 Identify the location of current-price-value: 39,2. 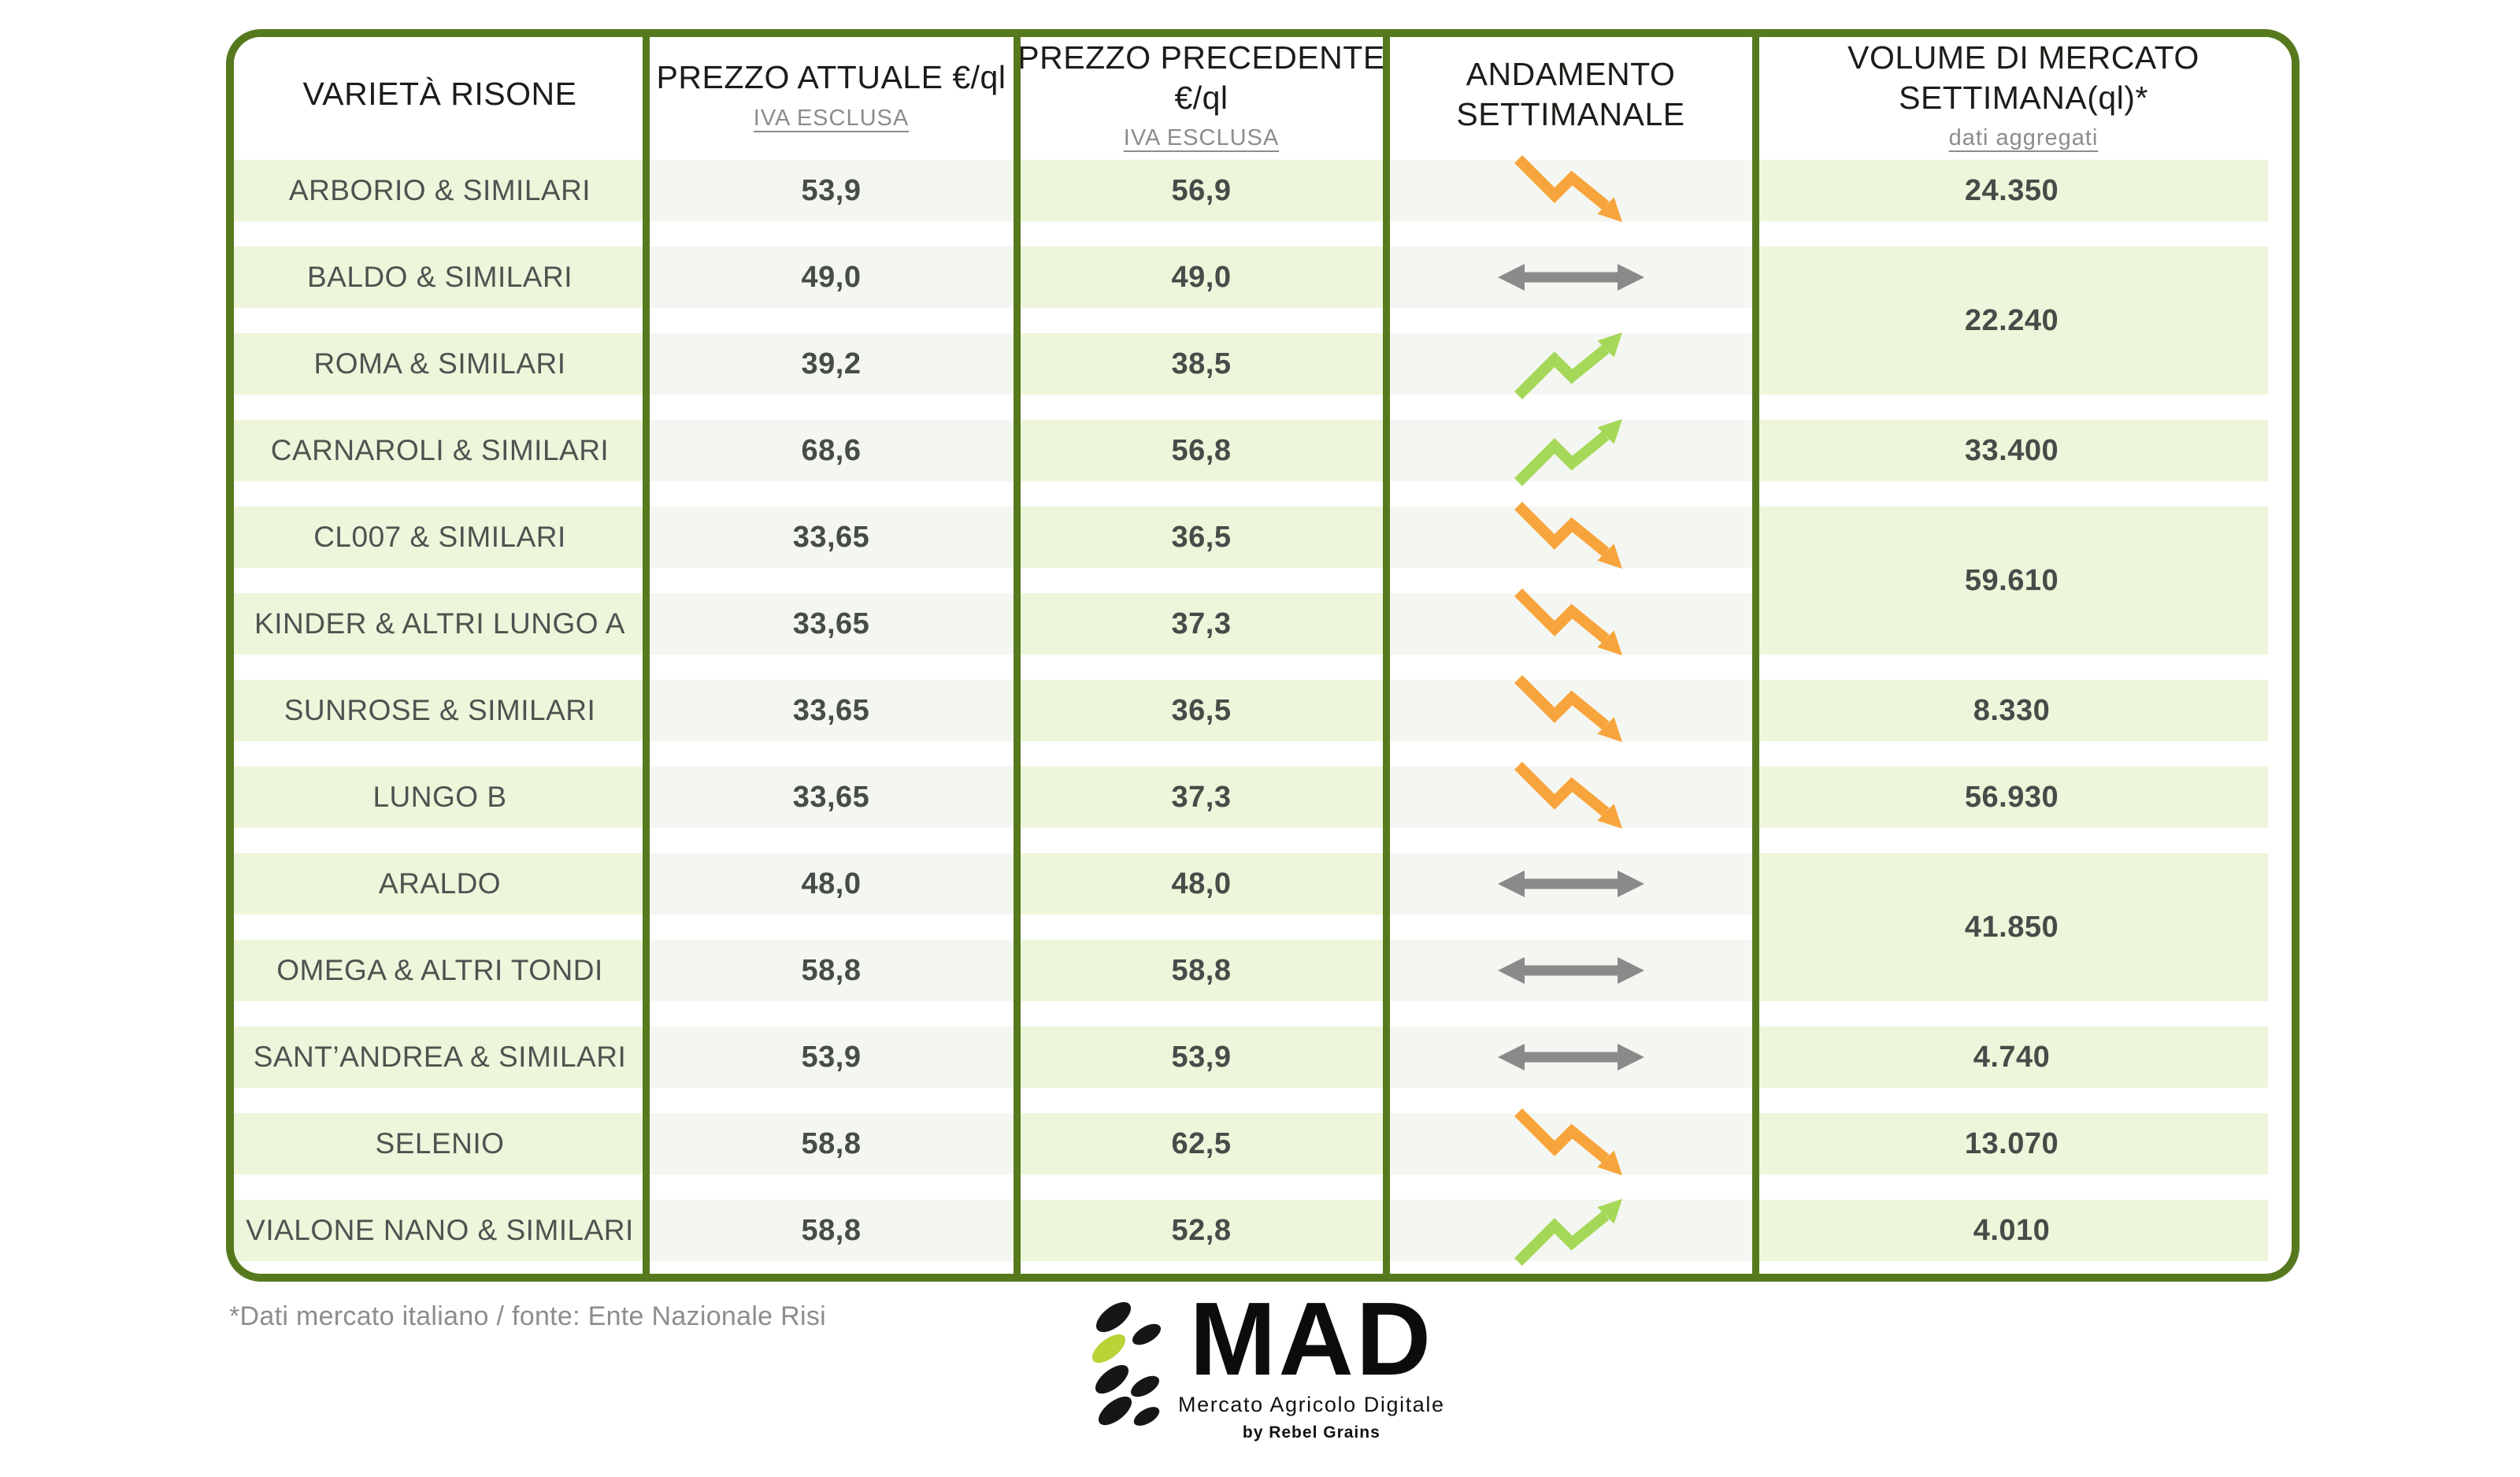
(831, 363).